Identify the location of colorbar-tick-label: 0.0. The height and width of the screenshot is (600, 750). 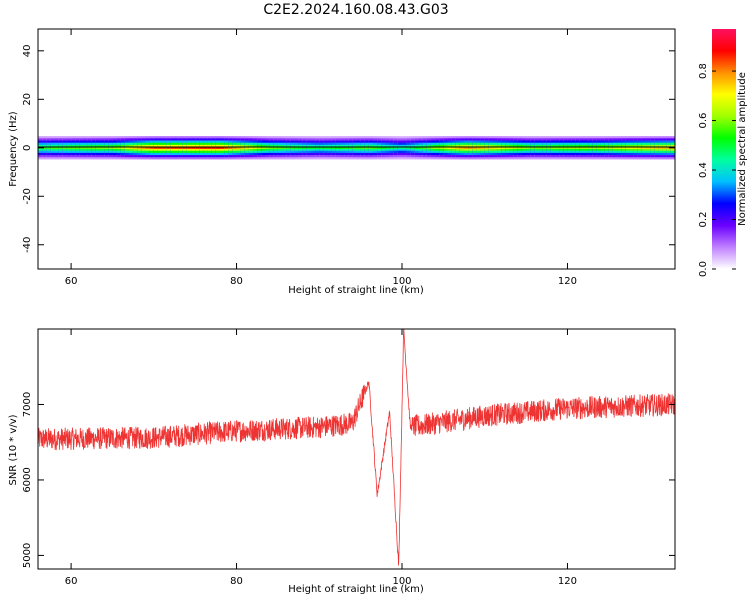
(703, 269).